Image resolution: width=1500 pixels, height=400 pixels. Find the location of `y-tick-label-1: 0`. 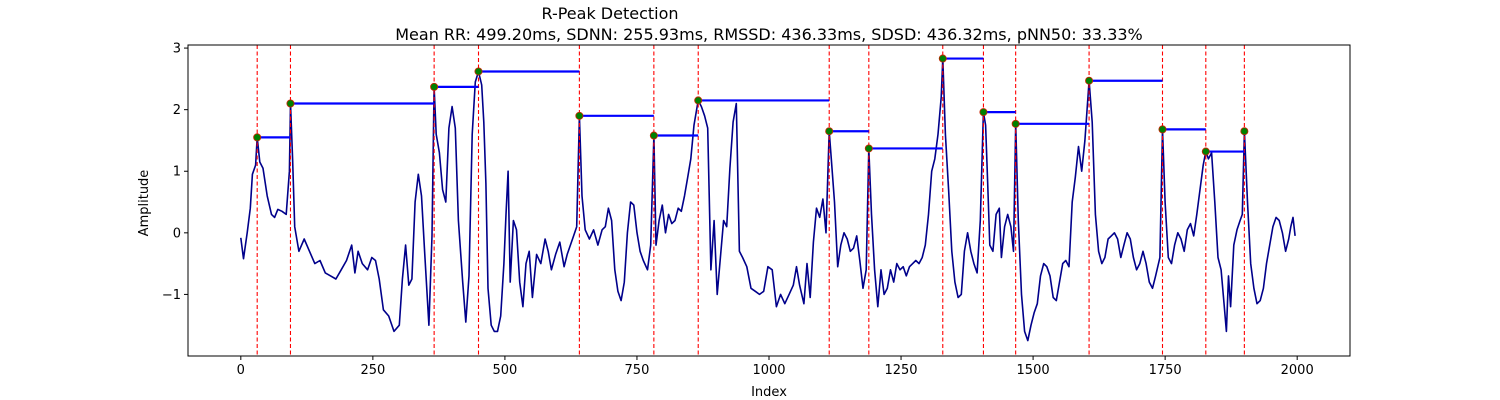

y-tick-label-1: 0 is located at coordinates (177, 233).